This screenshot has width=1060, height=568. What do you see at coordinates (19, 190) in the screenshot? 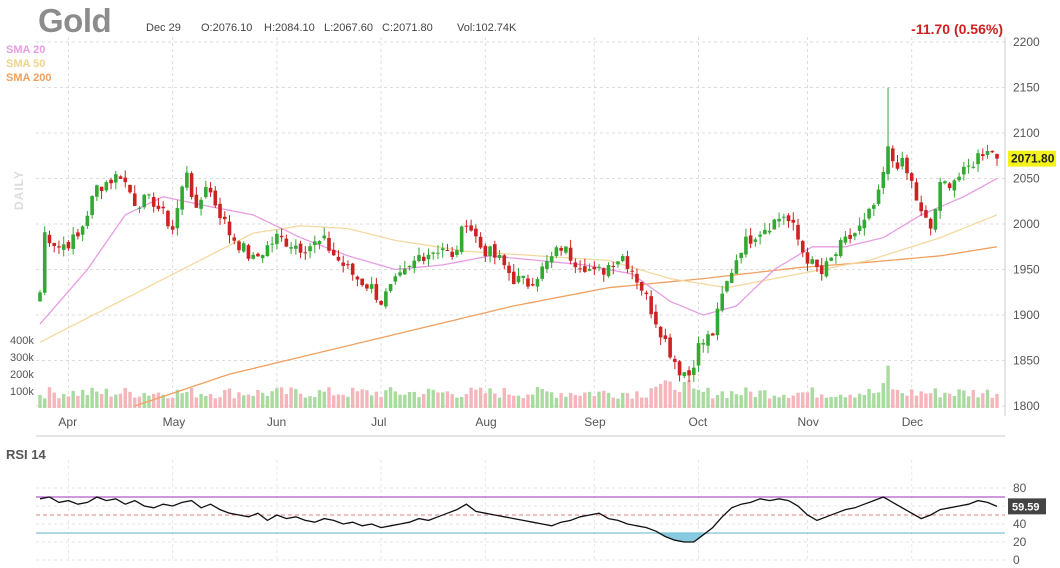
I see `interval-label: DAILY` at bounding box center [19, 190].